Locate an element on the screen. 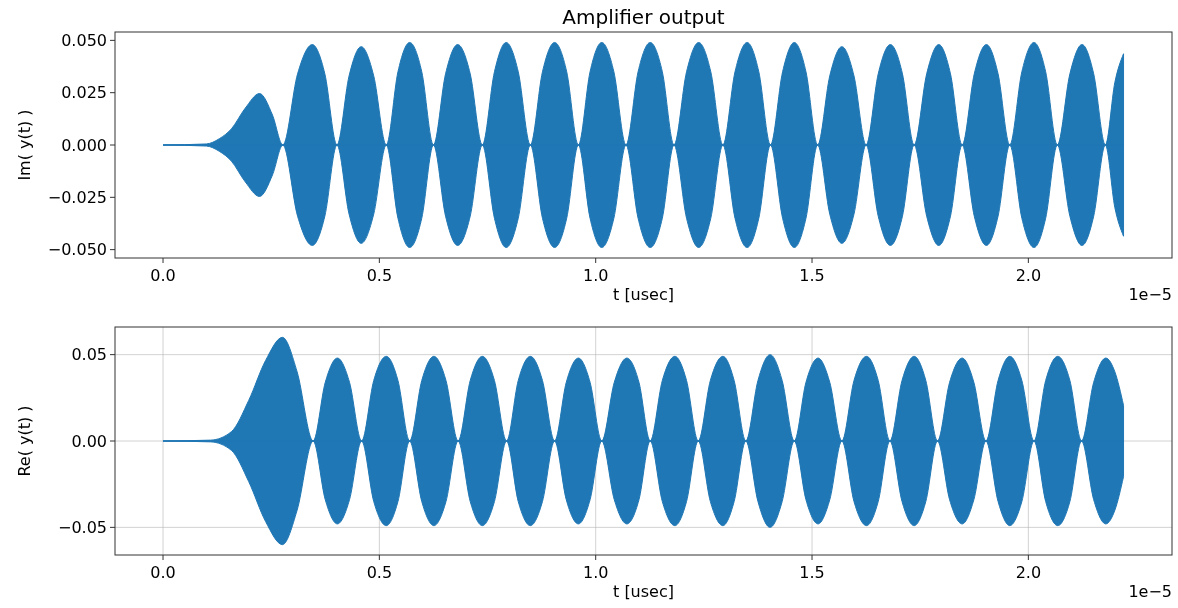 This screenshot has width=1178, height=608. y-tick-label: 0.000 is located at coordinates (84, 145).